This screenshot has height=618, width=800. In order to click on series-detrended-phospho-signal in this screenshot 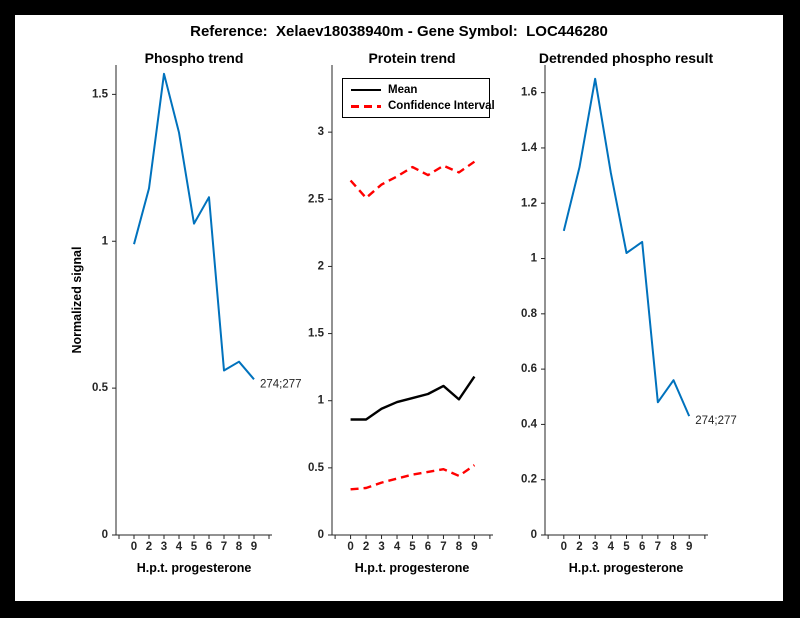, I will do `click(626, 247)`.